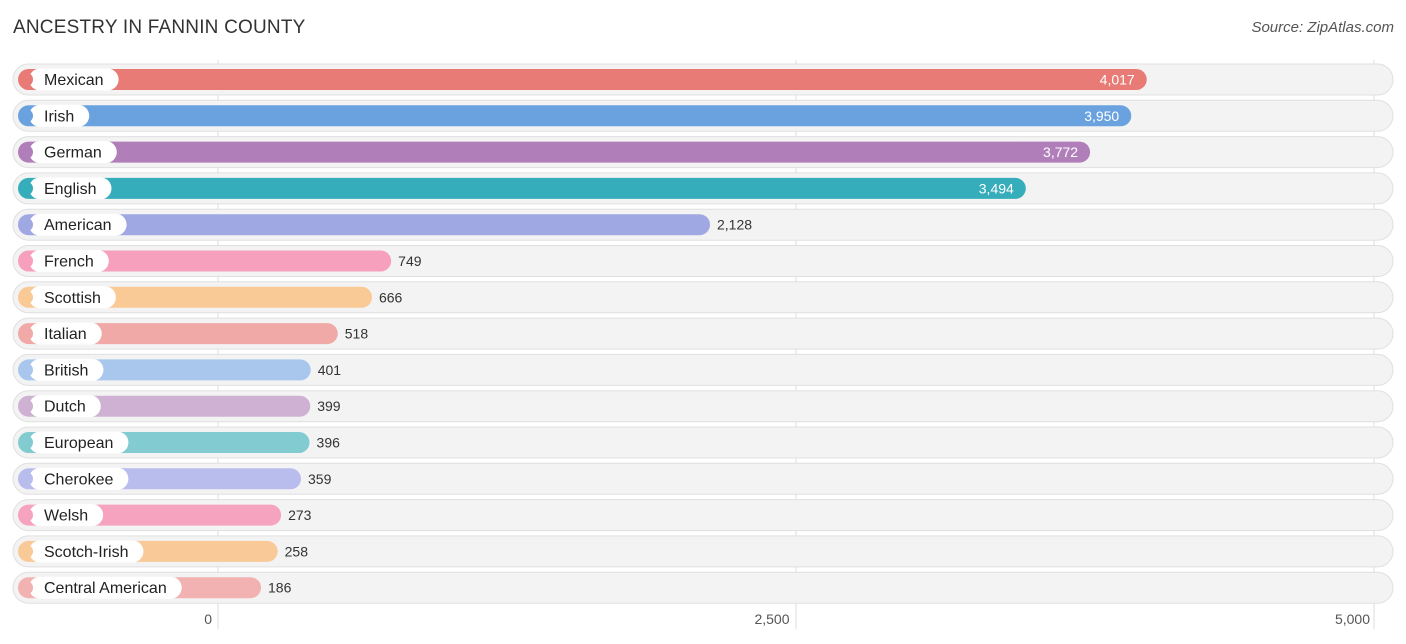 The image size is (1406, 644). Describe the element at coordinates (208, 619) in the screenshot. I see `x-tick-label: 0` at that location.